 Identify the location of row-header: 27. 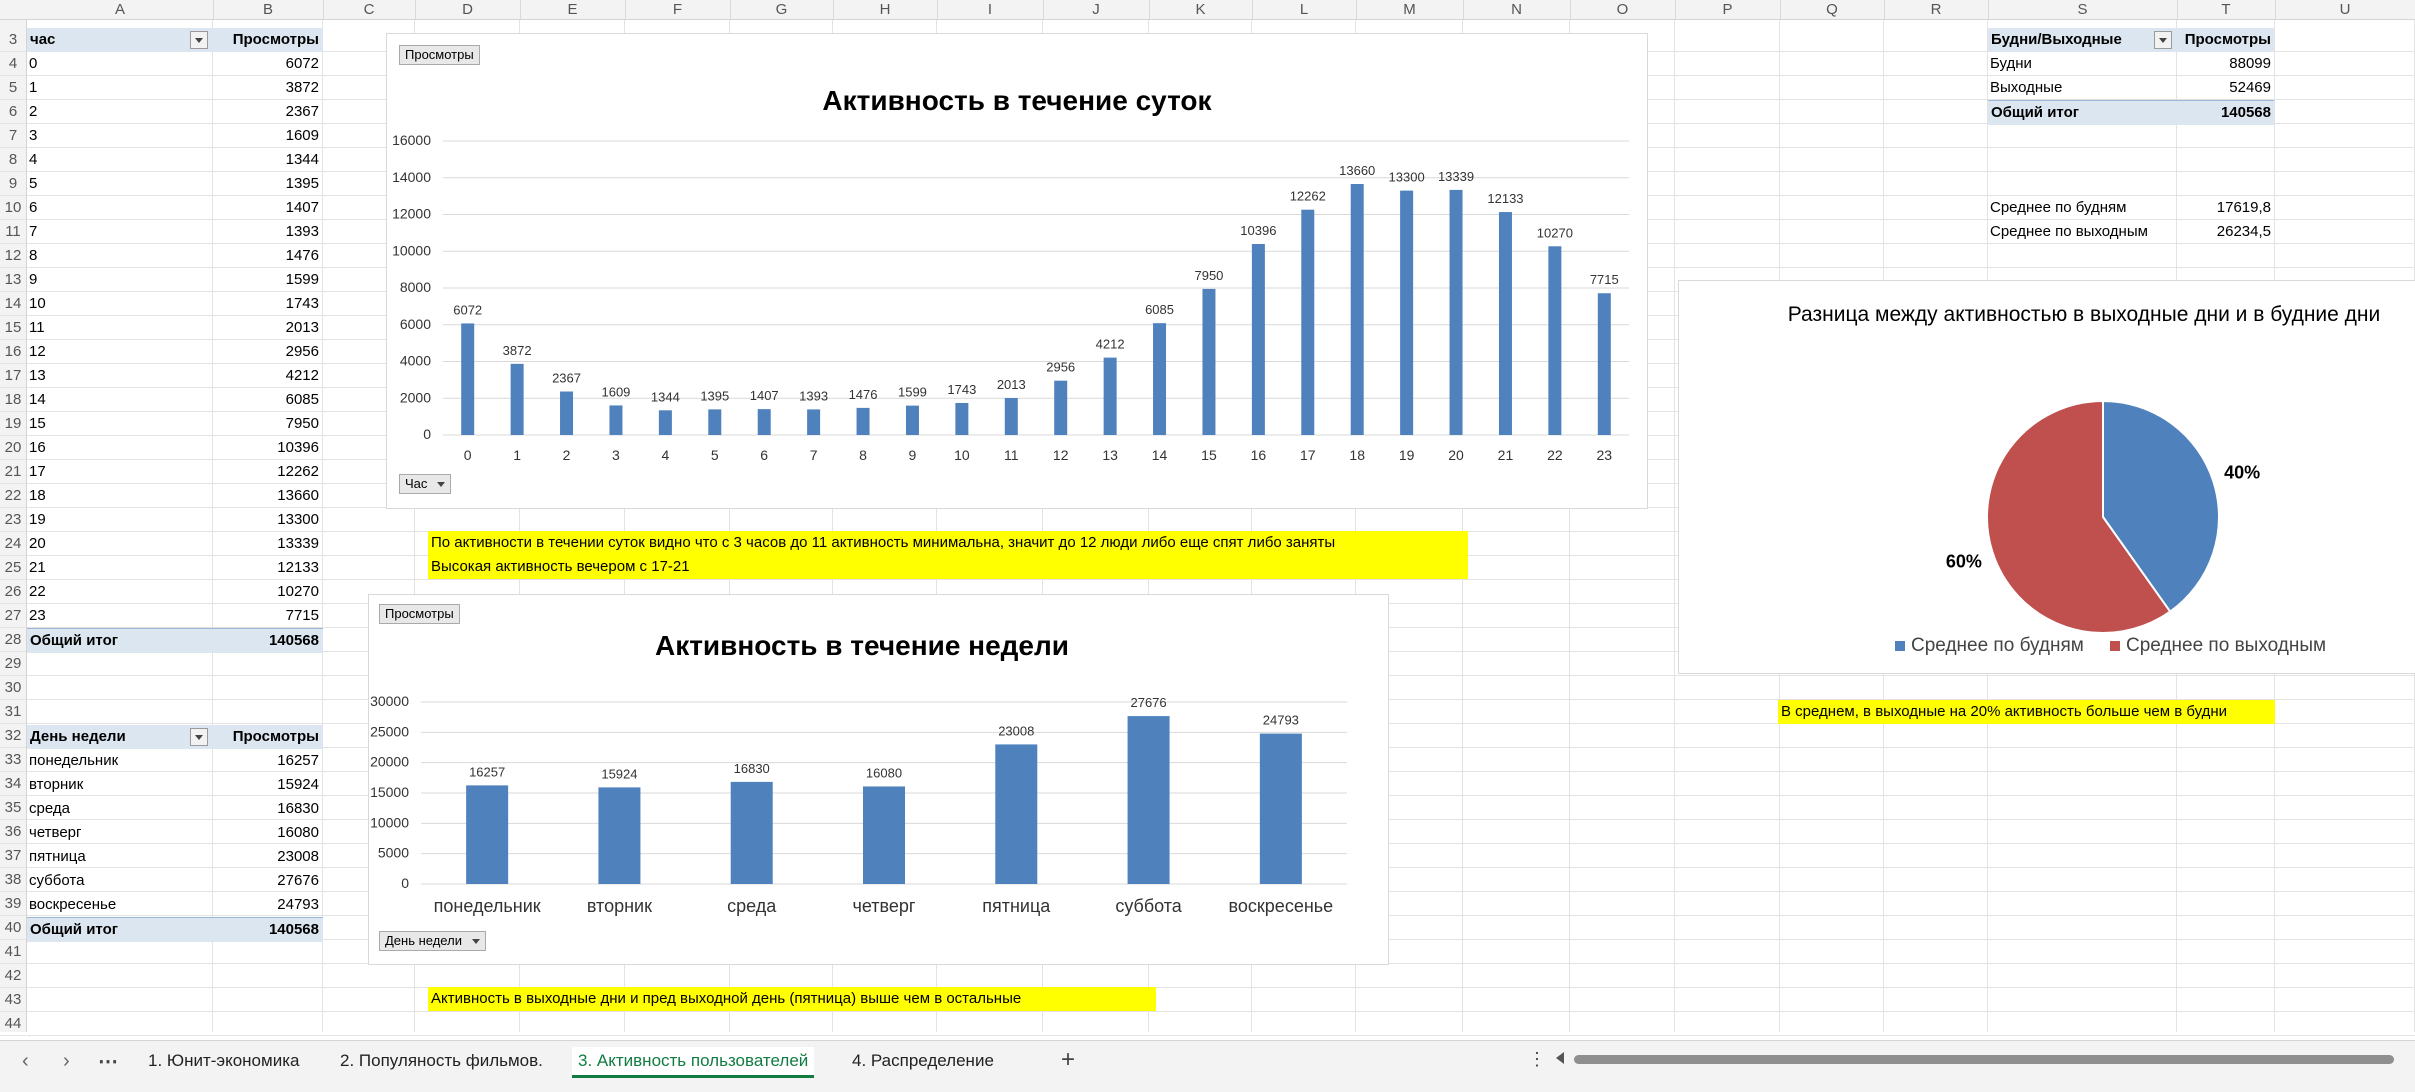
(13, 616).